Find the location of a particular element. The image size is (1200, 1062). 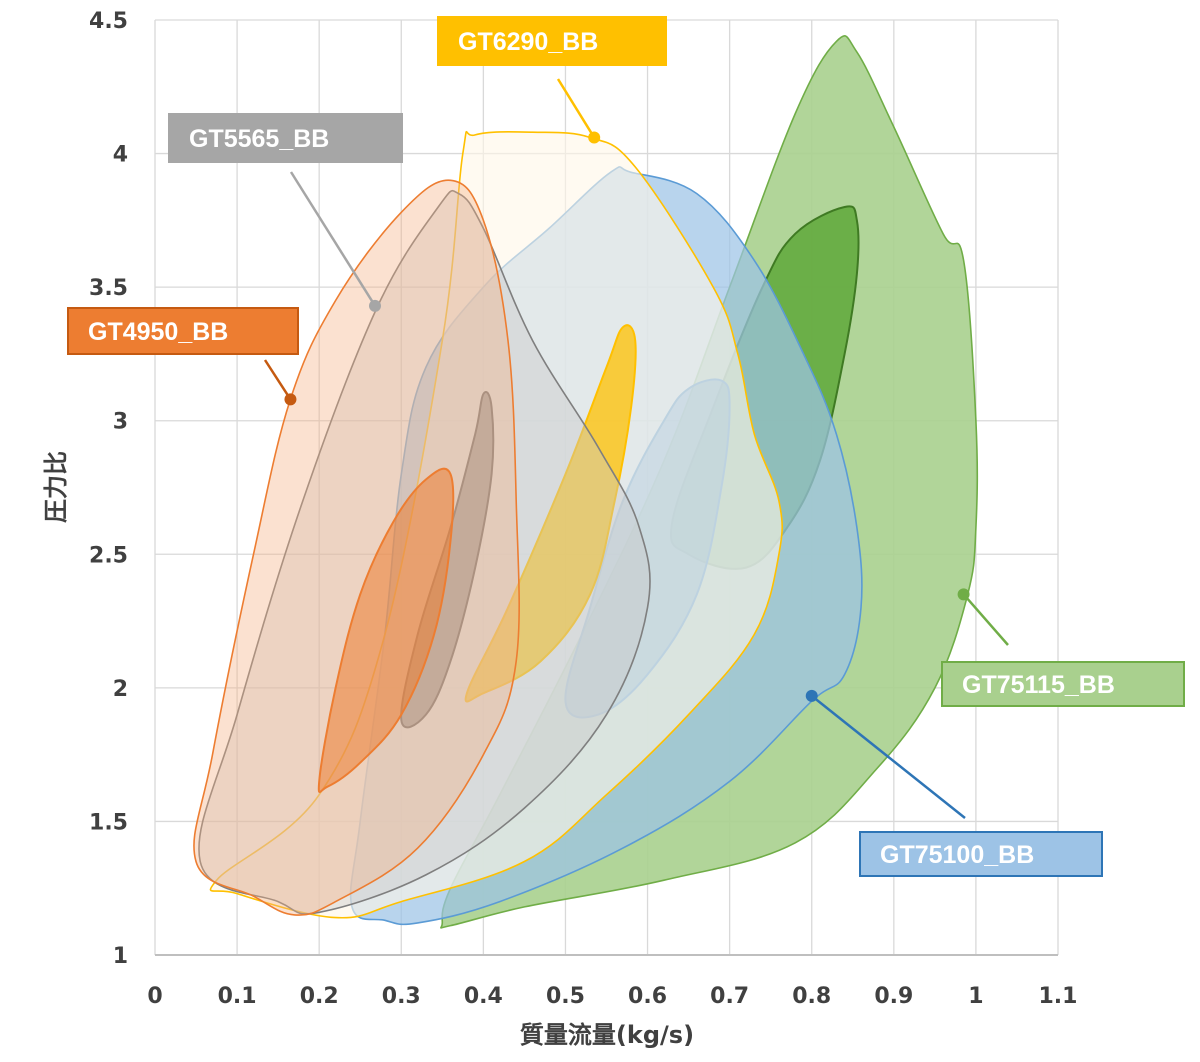

callout-label-text: GT5565_BB is located at coordinates (259, 139).